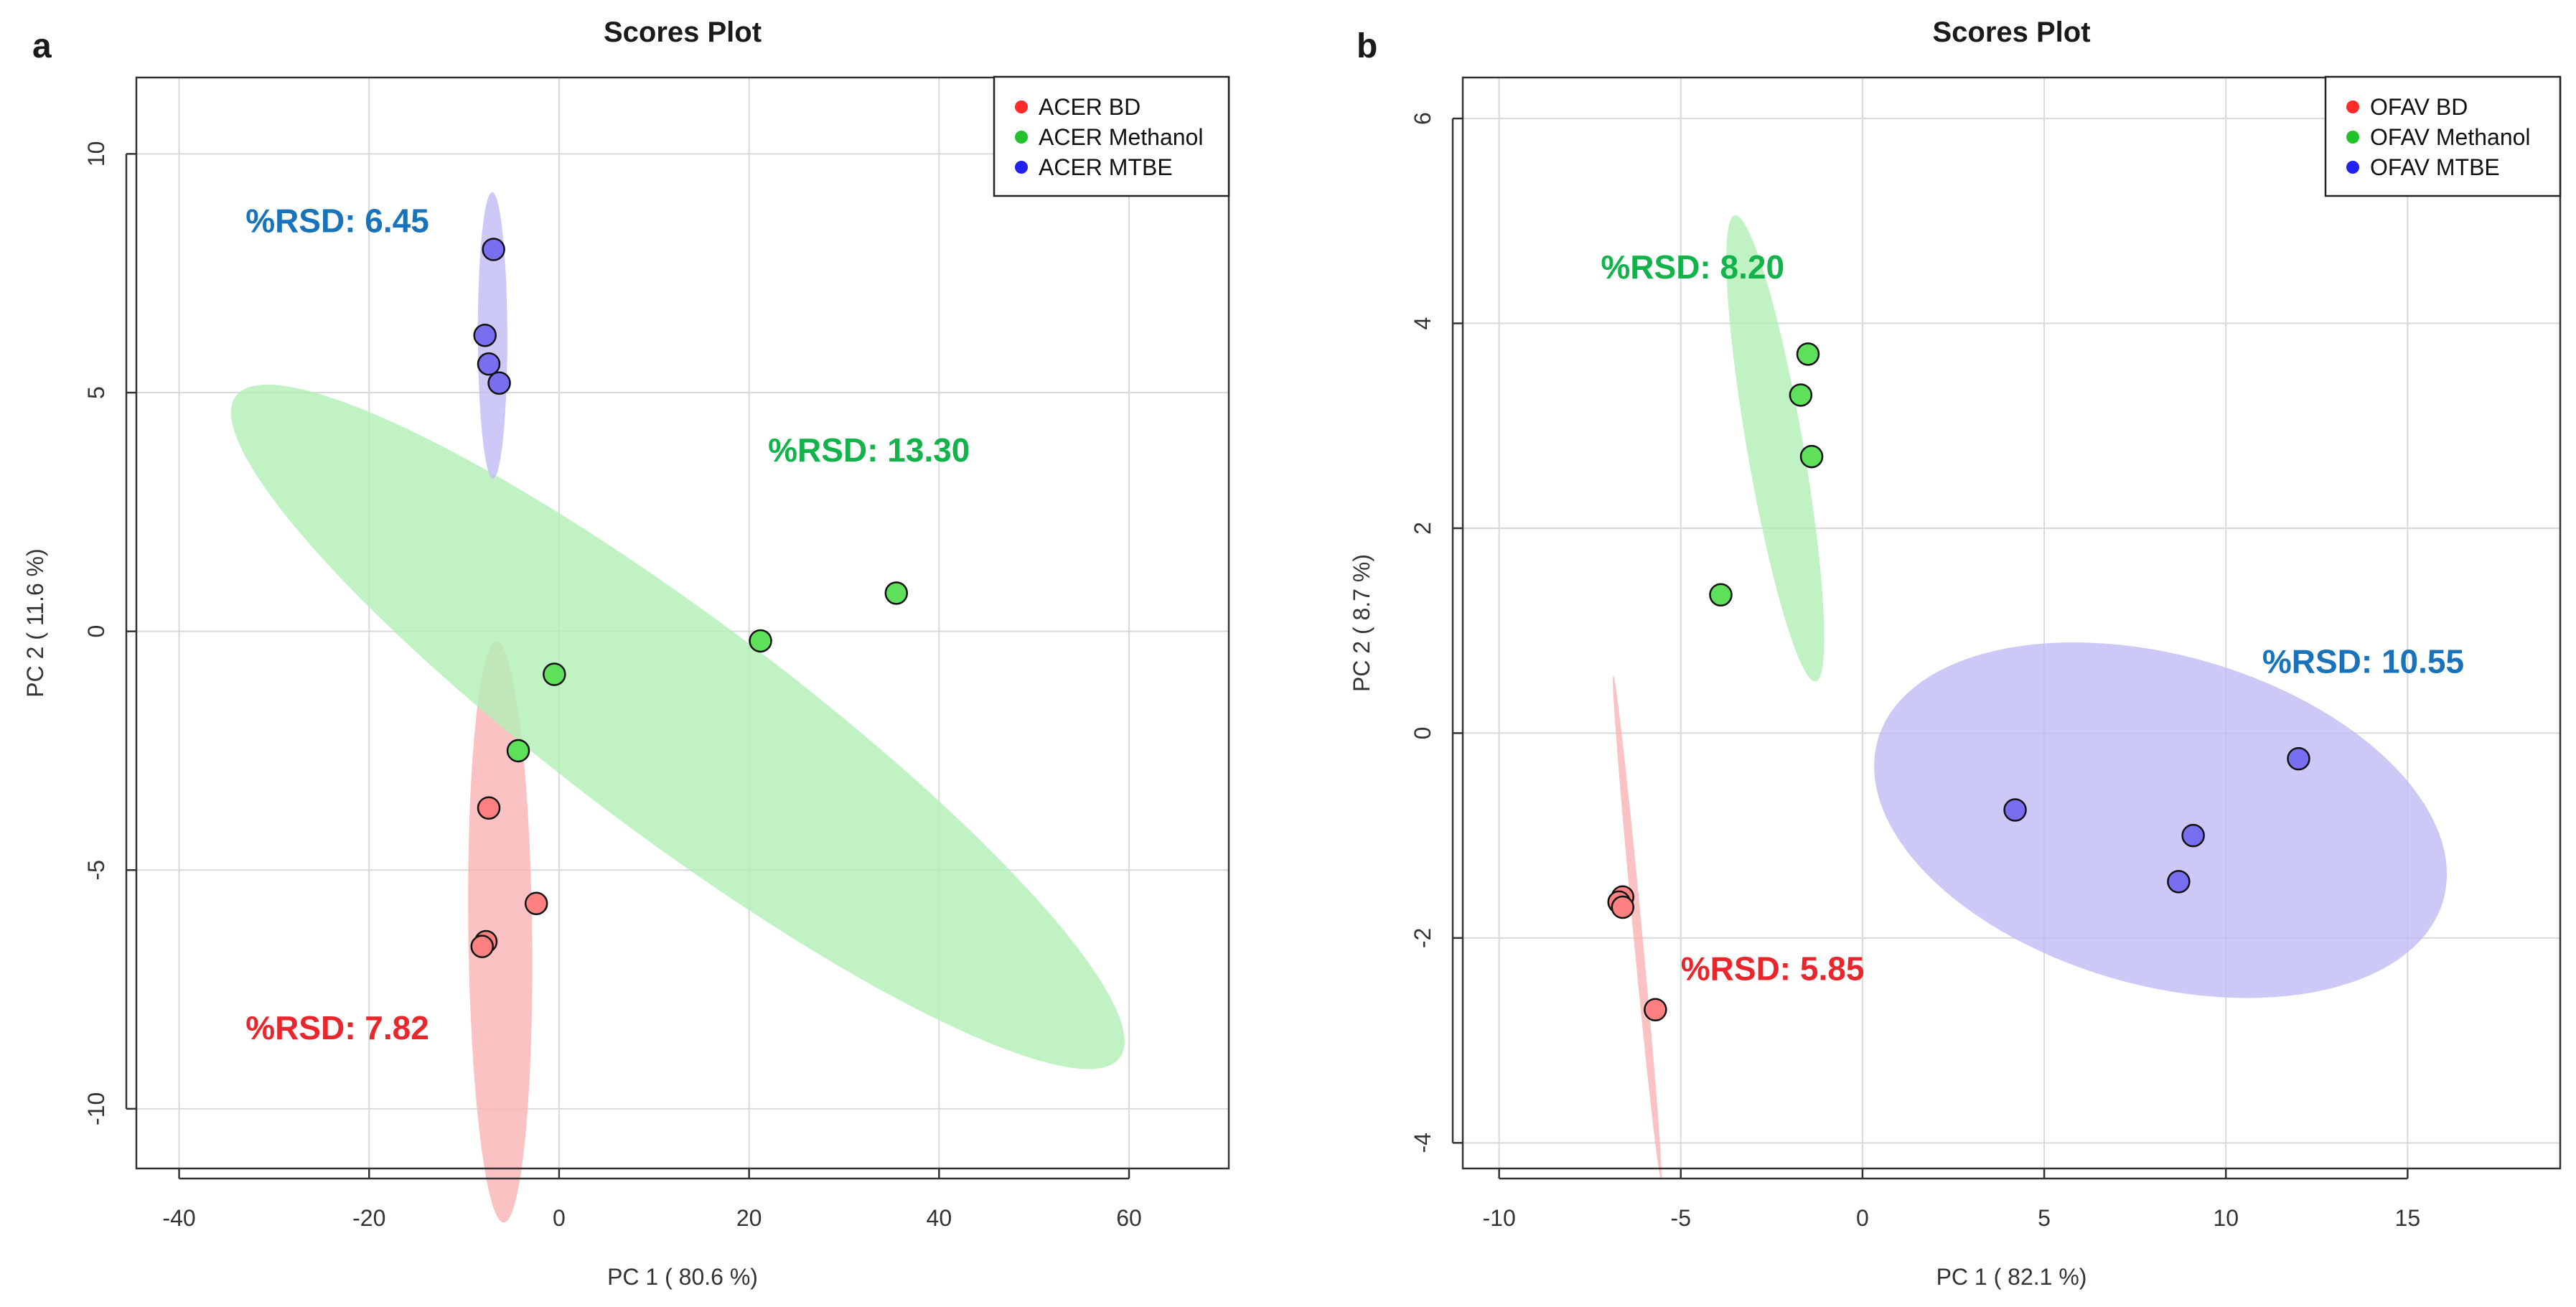 This screenshot has height=1307, width=2576. I want to click on panel-label: b, so click(1367, 46).